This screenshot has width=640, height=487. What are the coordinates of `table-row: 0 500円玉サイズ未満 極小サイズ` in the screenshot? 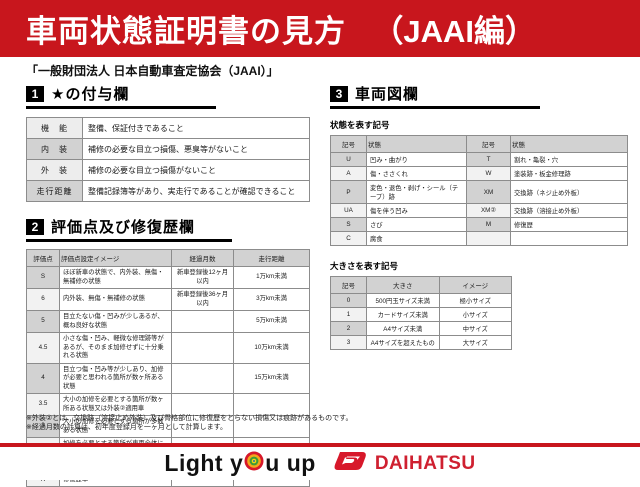 It's located at (421, 300).